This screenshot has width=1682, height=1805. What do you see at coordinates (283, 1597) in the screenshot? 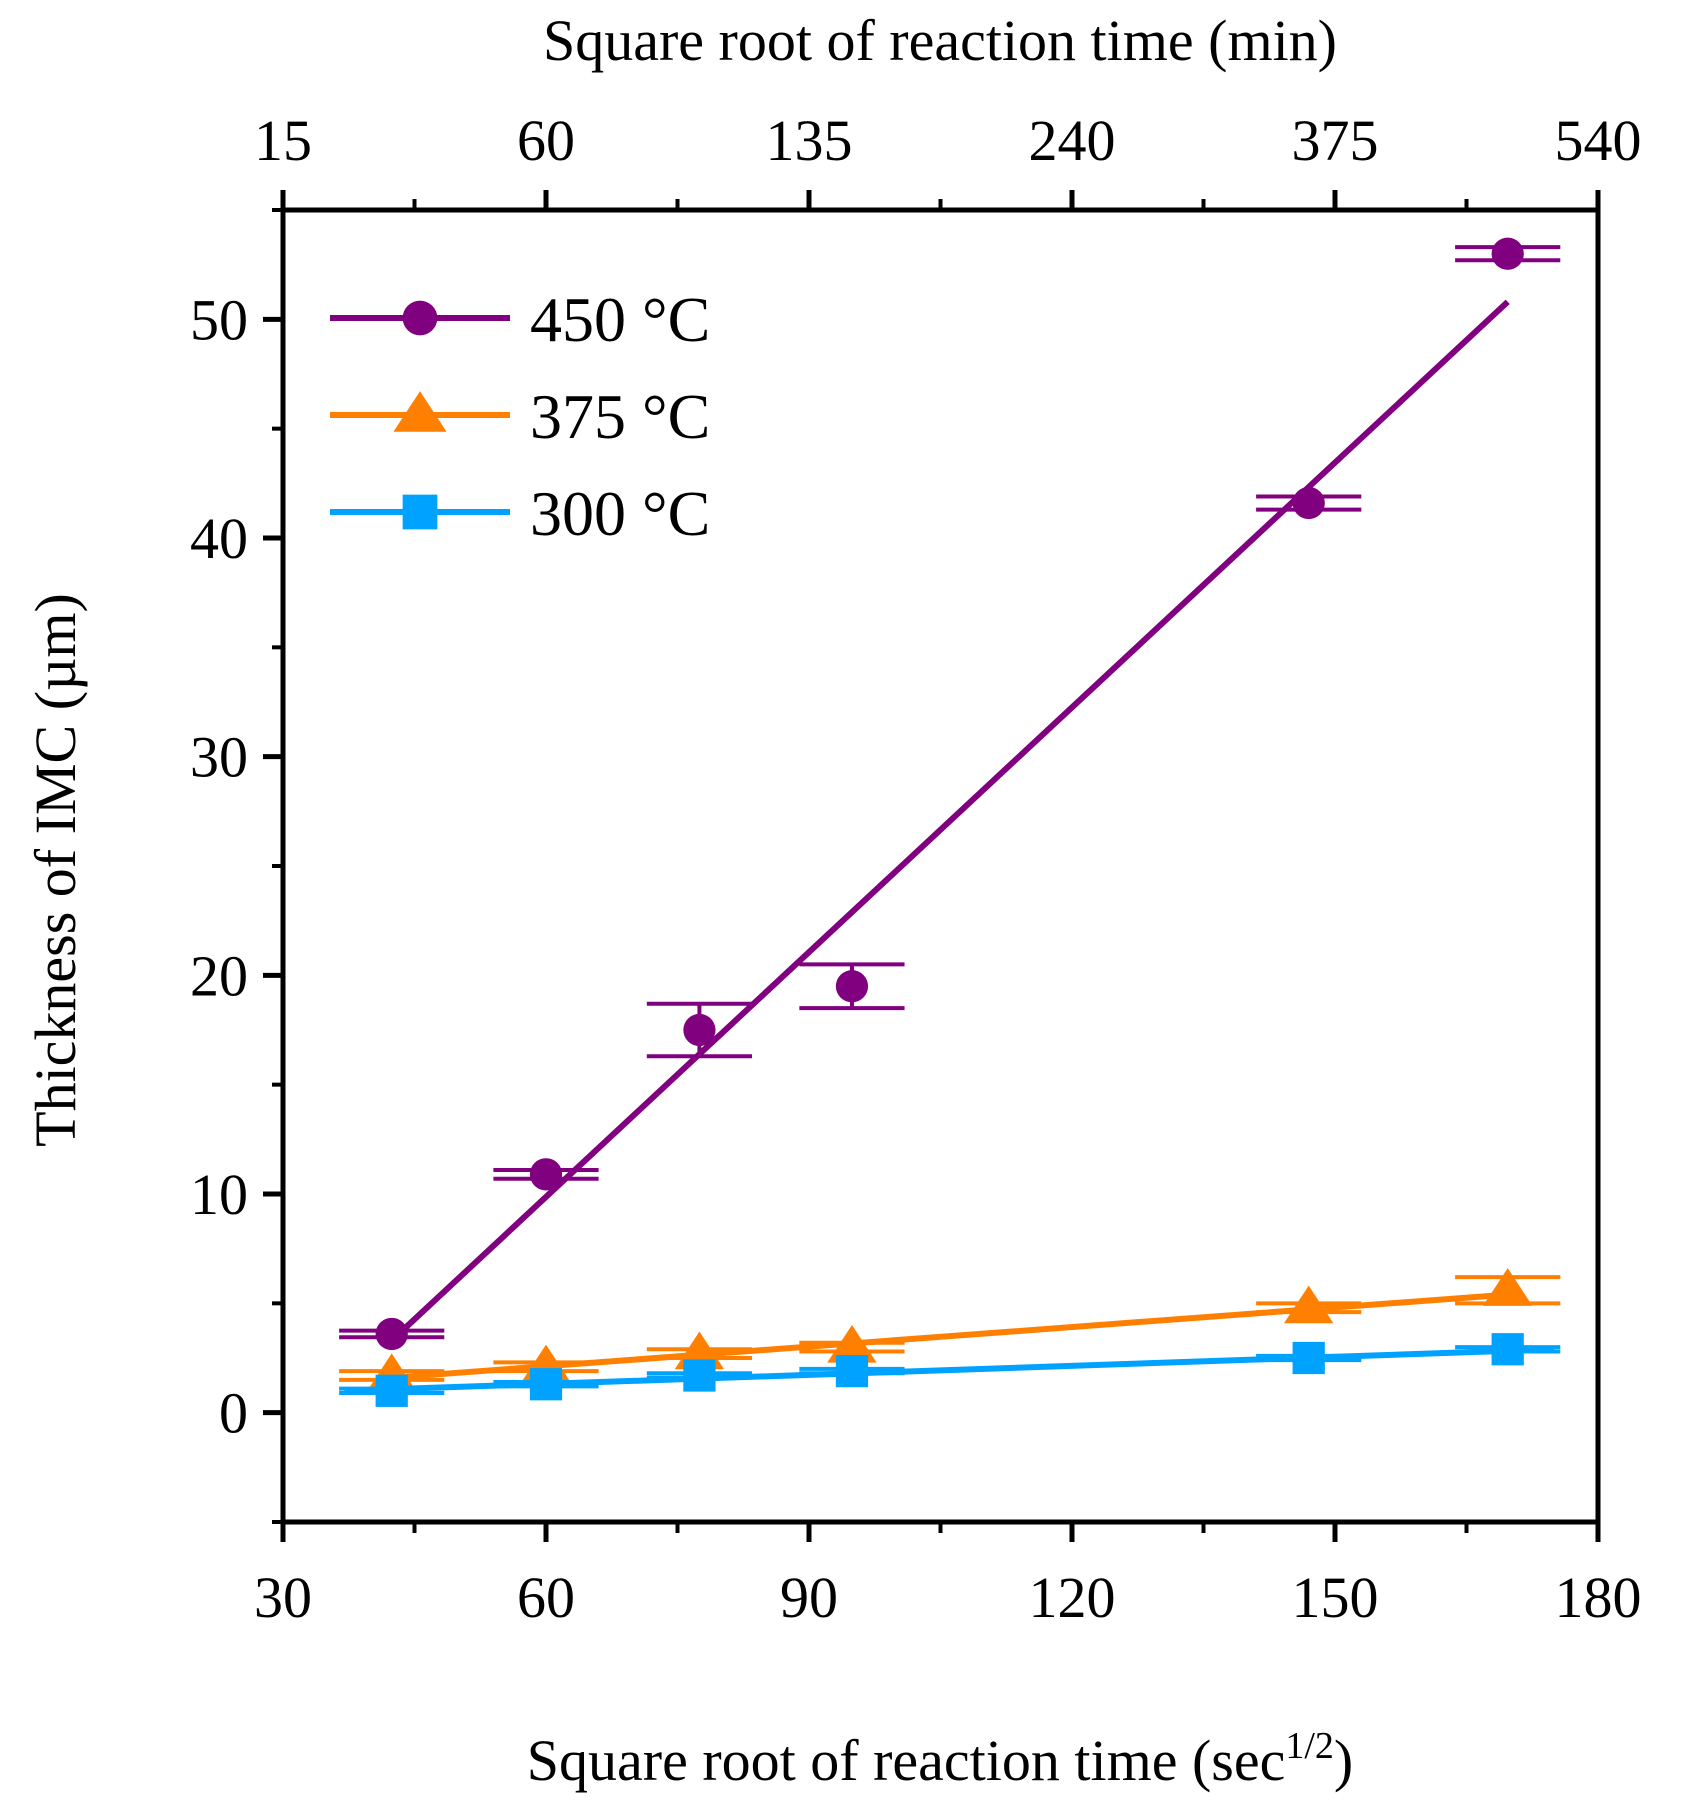
I see `x-tick-label: 30` at bounding box center [283, 1597].